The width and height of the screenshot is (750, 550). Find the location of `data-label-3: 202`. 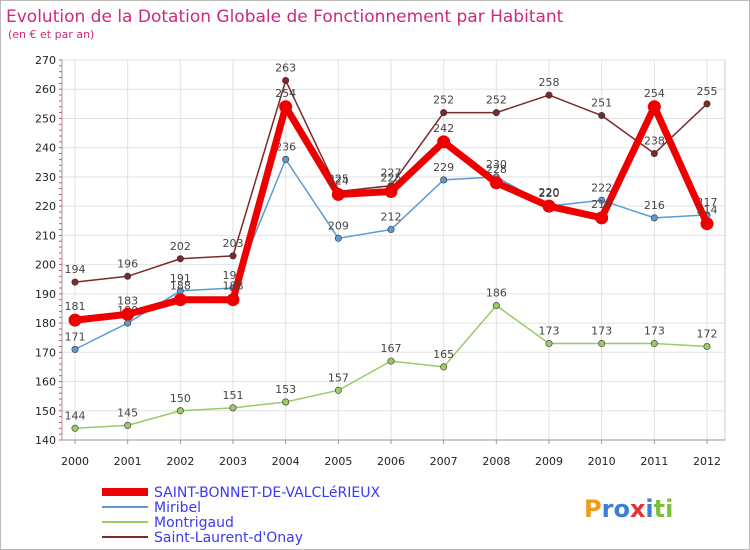

data-label-3: 202 is located at coordinates (180, 246).